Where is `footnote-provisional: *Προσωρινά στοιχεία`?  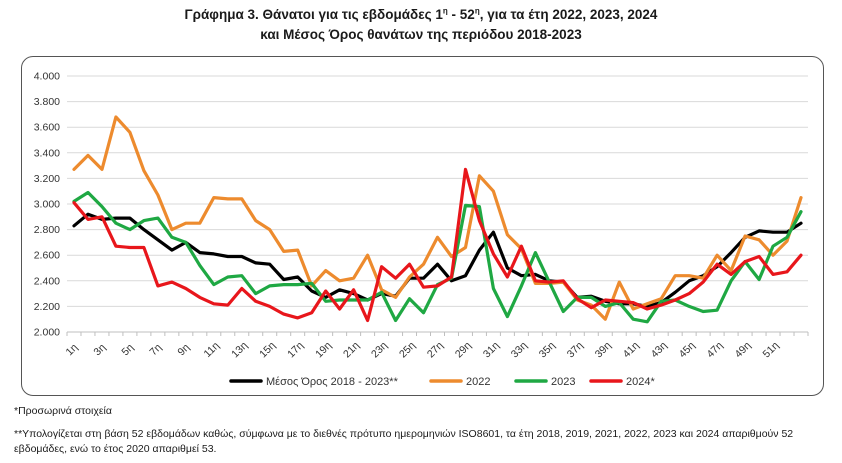 footnote-provisional: *Προσωρινά στοιχεία is located at coordinates (63, 411).